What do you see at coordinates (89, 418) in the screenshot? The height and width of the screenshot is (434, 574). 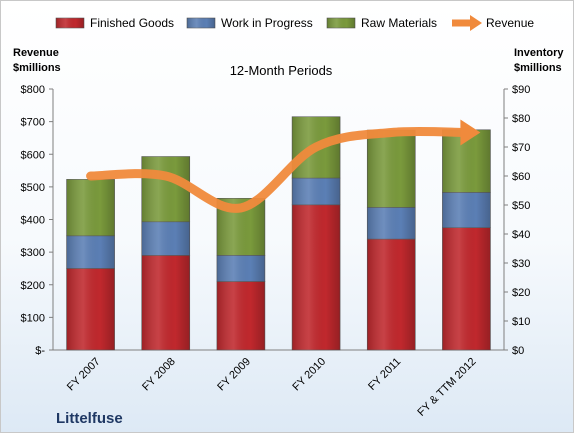 I see `company-name: Littelfuse` at bounding box center [89, 418].